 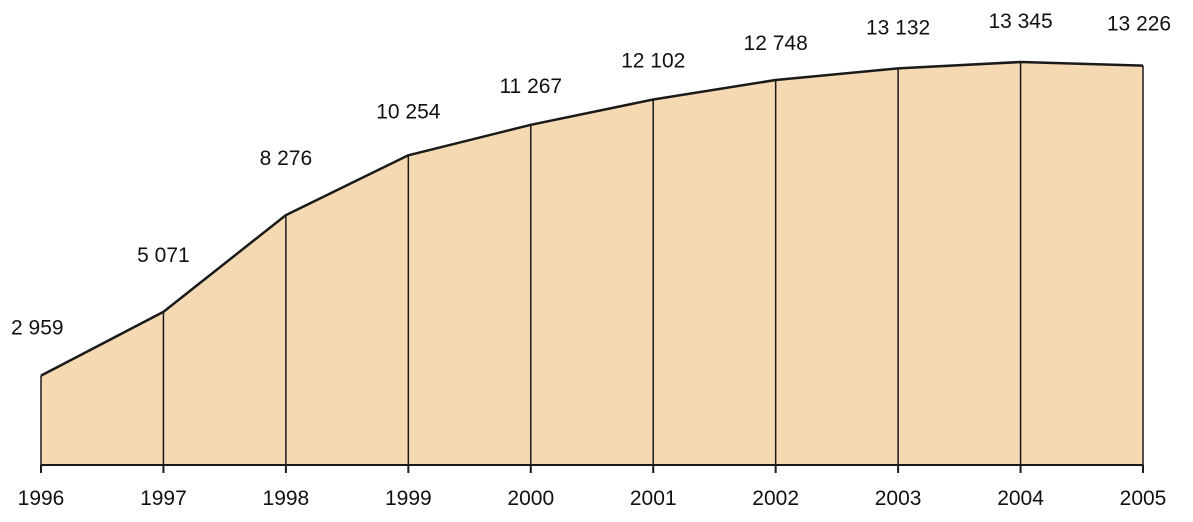 I want to click on x-tick-label-1996: 1996, so click(x=41, y=498).